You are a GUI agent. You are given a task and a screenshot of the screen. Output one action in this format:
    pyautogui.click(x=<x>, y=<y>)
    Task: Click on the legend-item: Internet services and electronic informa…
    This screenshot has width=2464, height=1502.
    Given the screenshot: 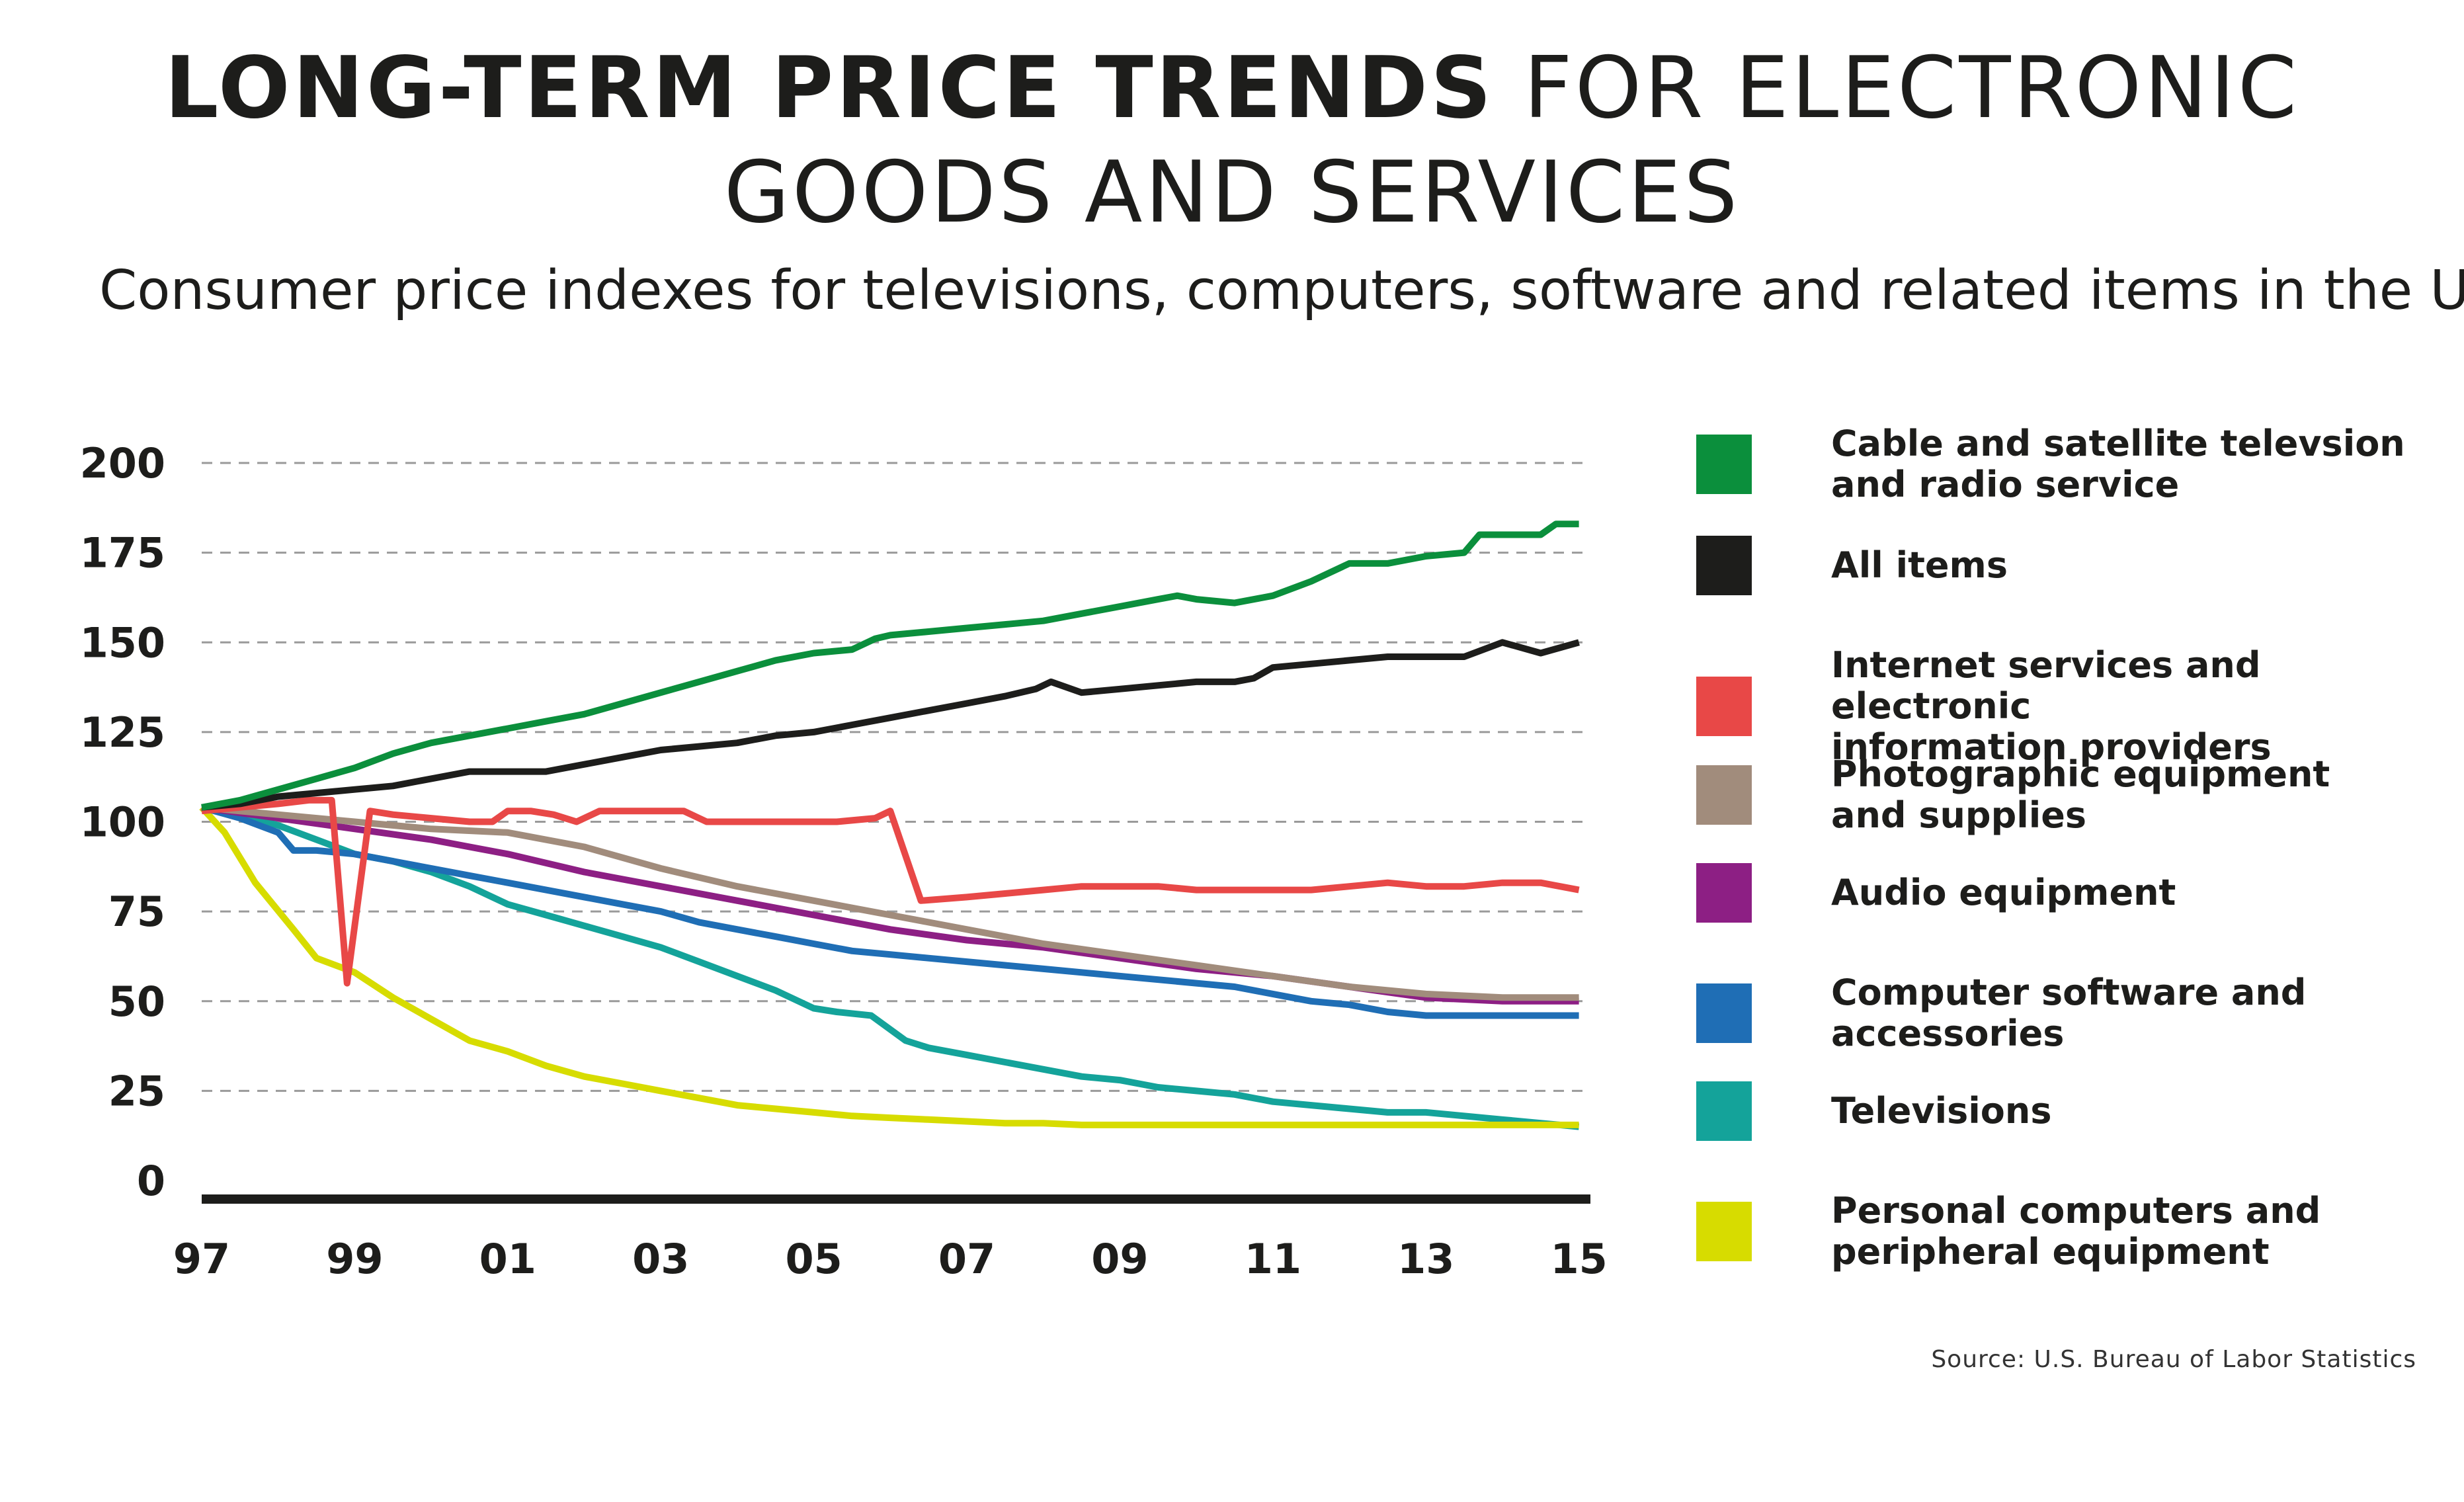 What is the action you would take?
    pyautogui.click(x=2080, y=706)
    